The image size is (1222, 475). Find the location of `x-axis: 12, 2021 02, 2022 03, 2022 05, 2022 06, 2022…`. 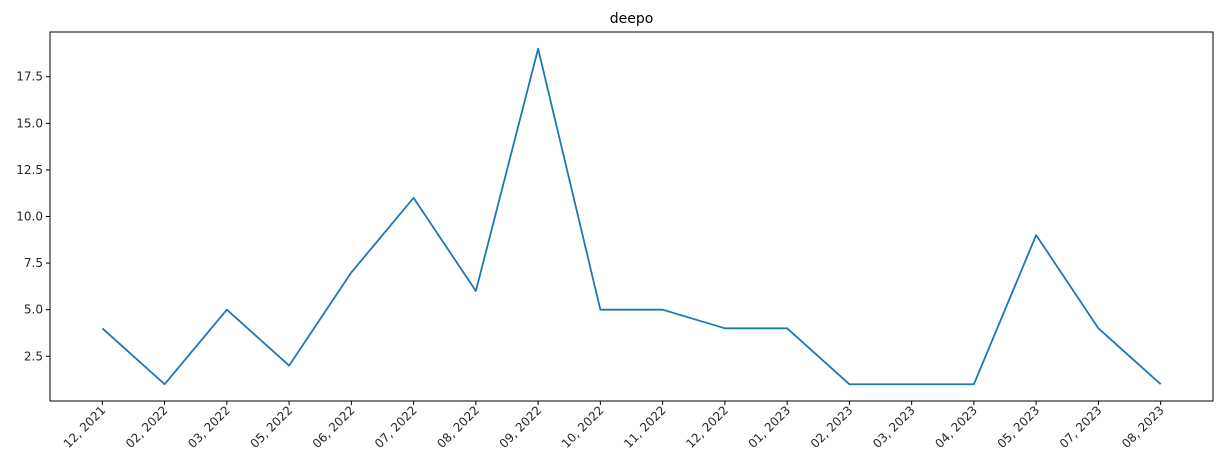

x-axis: 12, 2021 02, 2022 03, 2022 05, 2022 06, 2022… is located at coordinates (614, 426).